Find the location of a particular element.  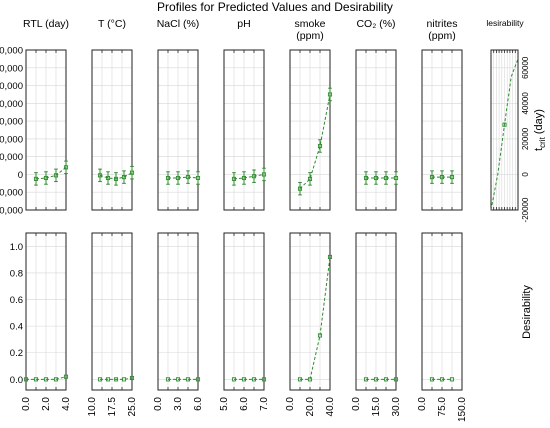

desirability-panel-frame is located at coordinates (504, 130).